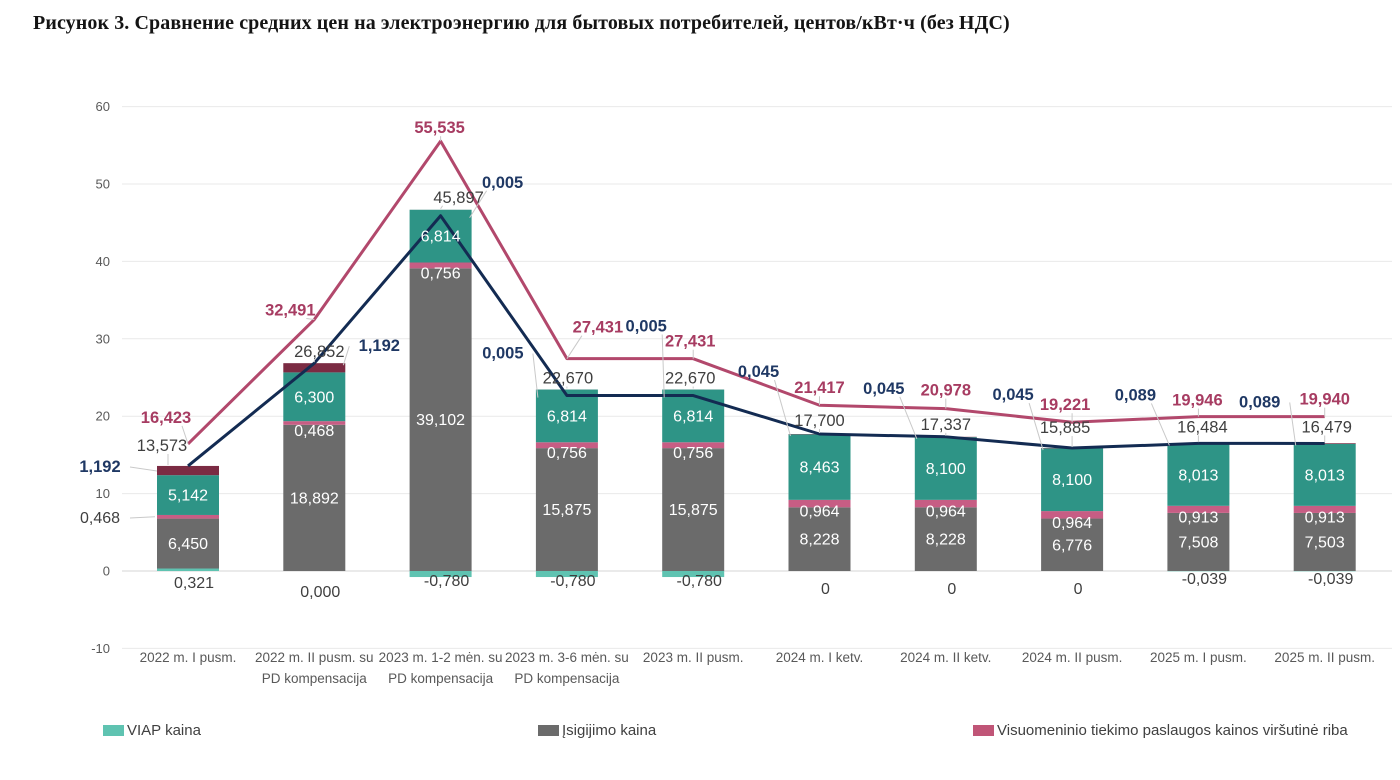 The height and width of the screenshot is (780, 1400). Describe the element at coordinates (1325, 542) in the screenshot. I see `bar-segment-label: 7,503` at that location.